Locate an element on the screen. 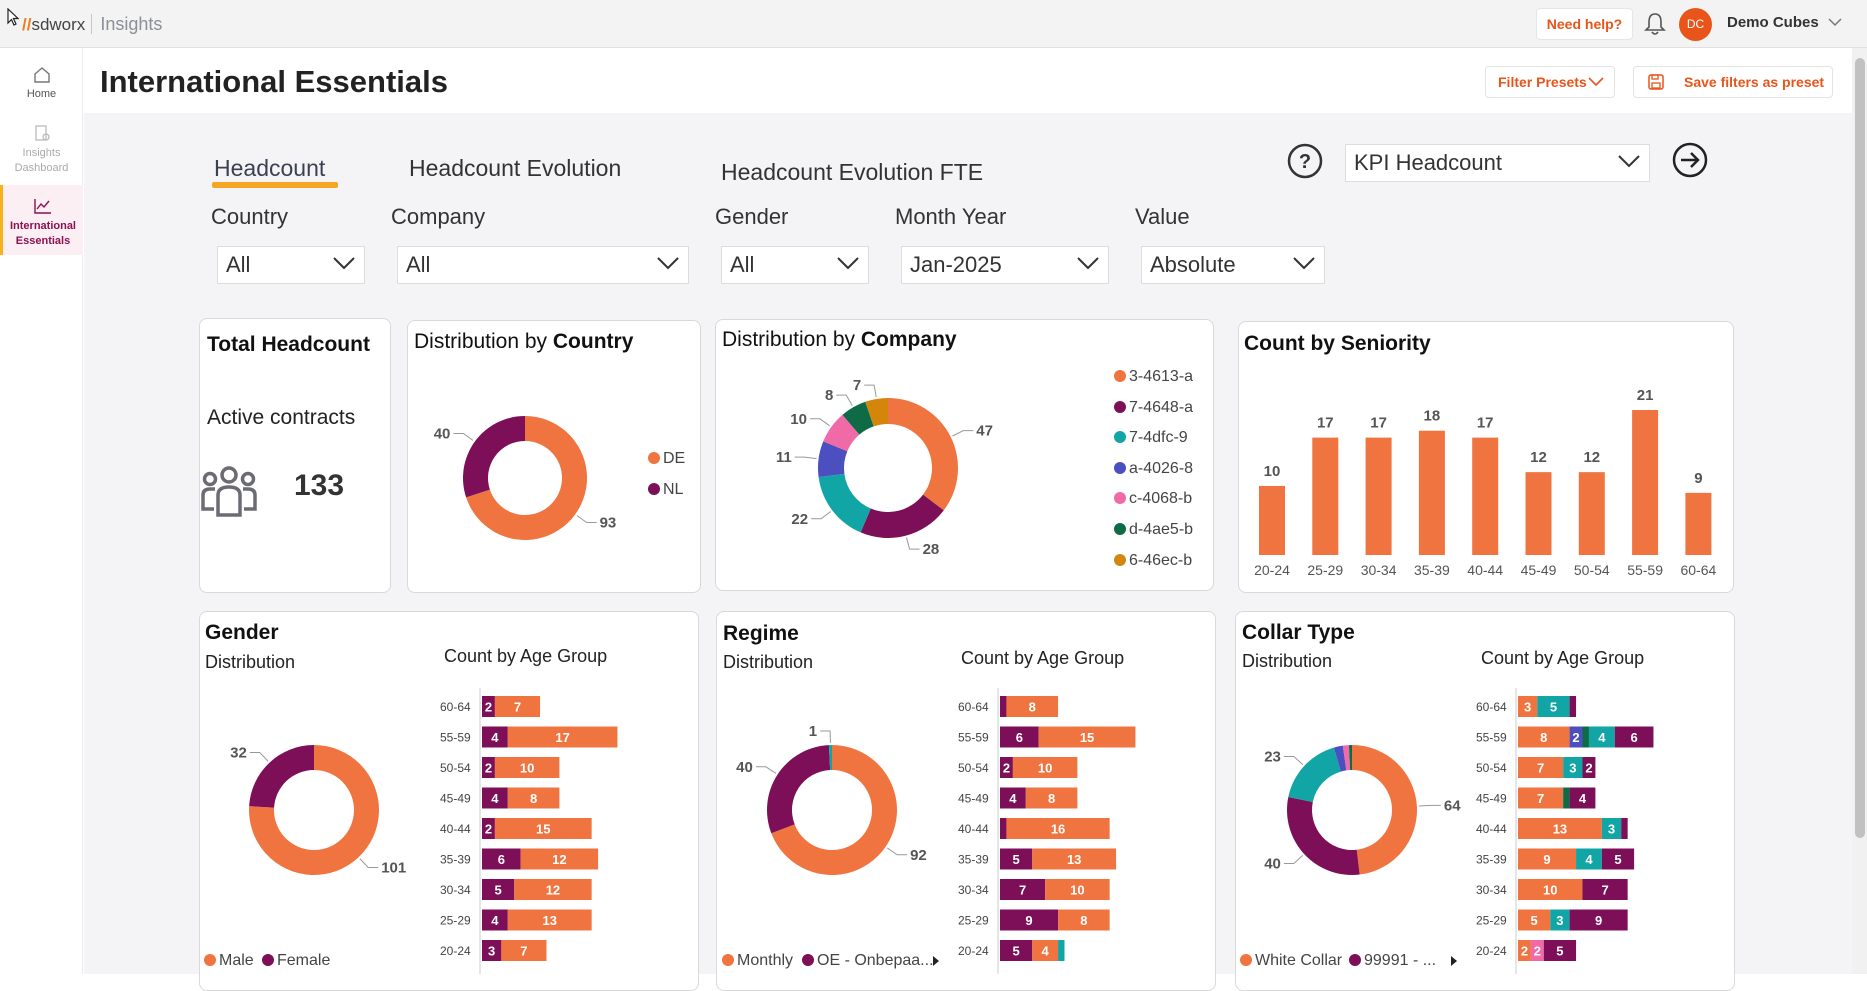  legend-item: 7-4dfc-9 is located at coordinates (1153, 444).